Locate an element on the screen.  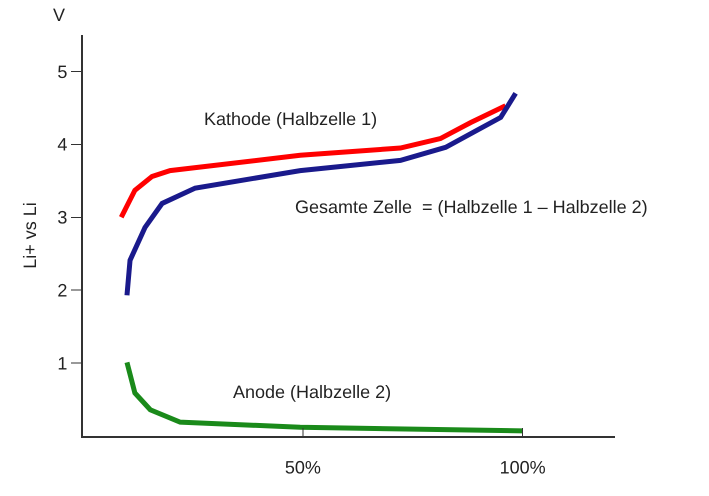
text: V is located at coordinates (59, 15).